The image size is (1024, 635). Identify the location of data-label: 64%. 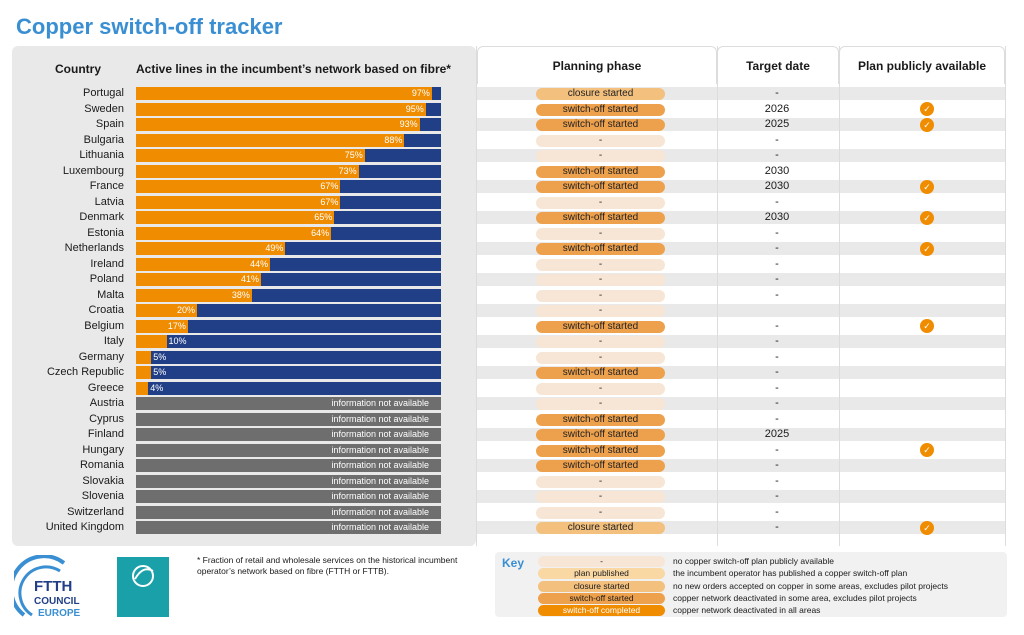
(320, 232).